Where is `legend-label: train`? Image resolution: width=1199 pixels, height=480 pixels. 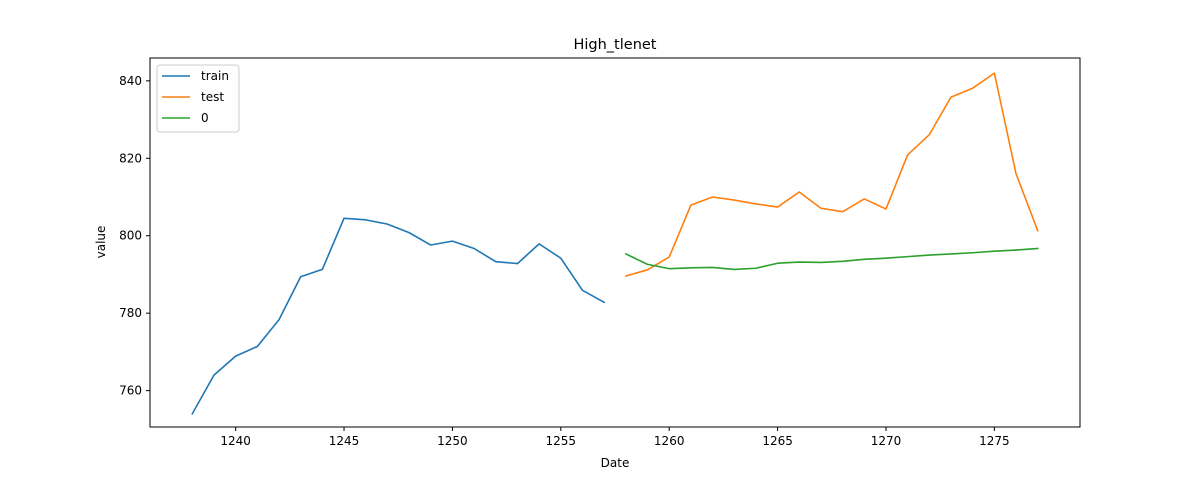
legend-label: train is located at coordinates (215, 76).